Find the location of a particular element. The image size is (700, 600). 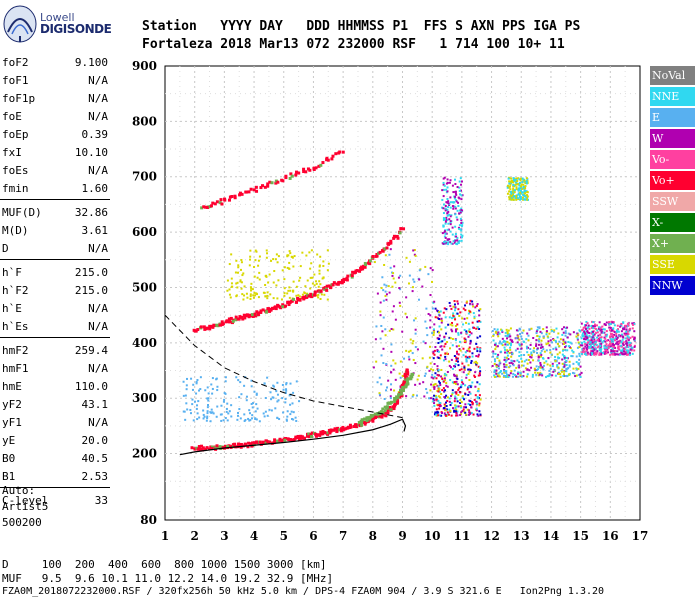

legend-item-e: E is located at coordinates (672, 117).